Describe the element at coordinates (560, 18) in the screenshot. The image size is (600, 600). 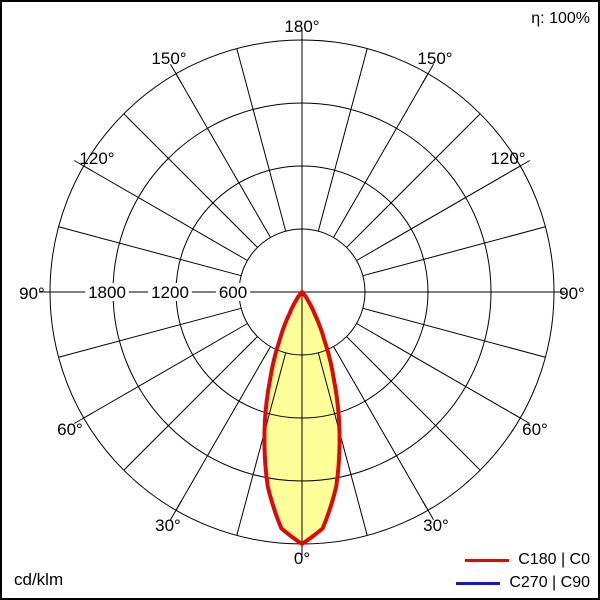
I see `efficiency-label: η: 100%` at that location.